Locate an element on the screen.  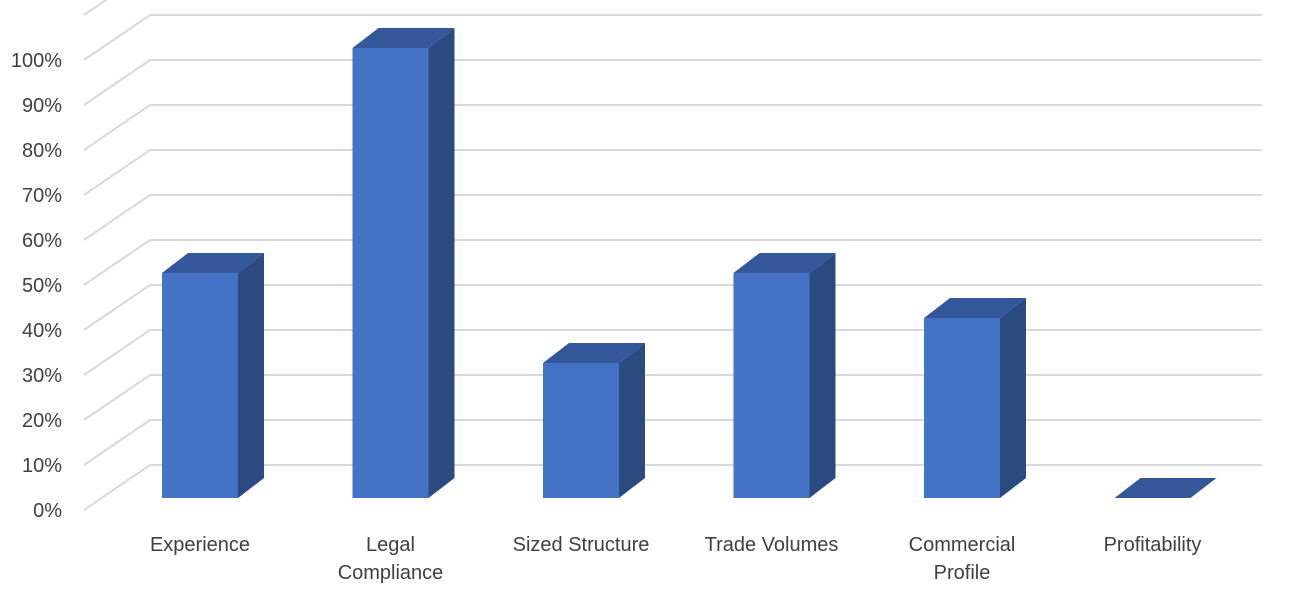
y-tick-label: 10% is located at coordinates (42, 466).